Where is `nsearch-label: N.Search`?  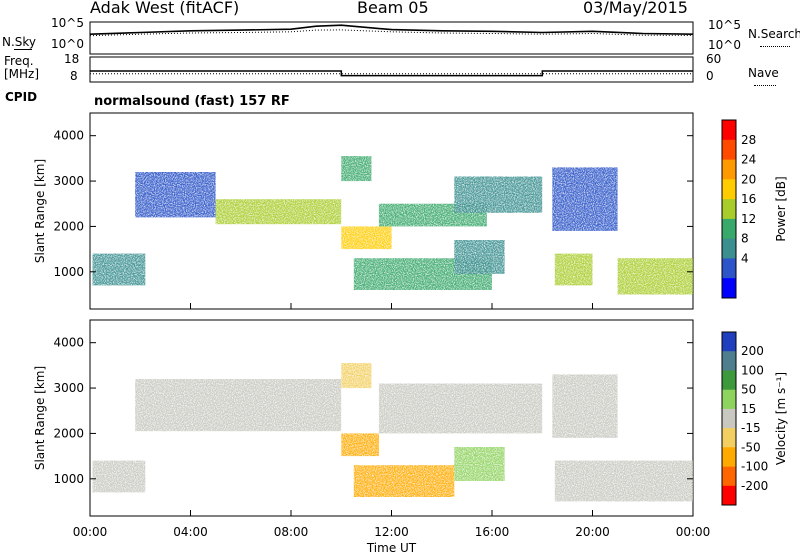
nsearch-label: N.Search is located at coordinates (774, 34).